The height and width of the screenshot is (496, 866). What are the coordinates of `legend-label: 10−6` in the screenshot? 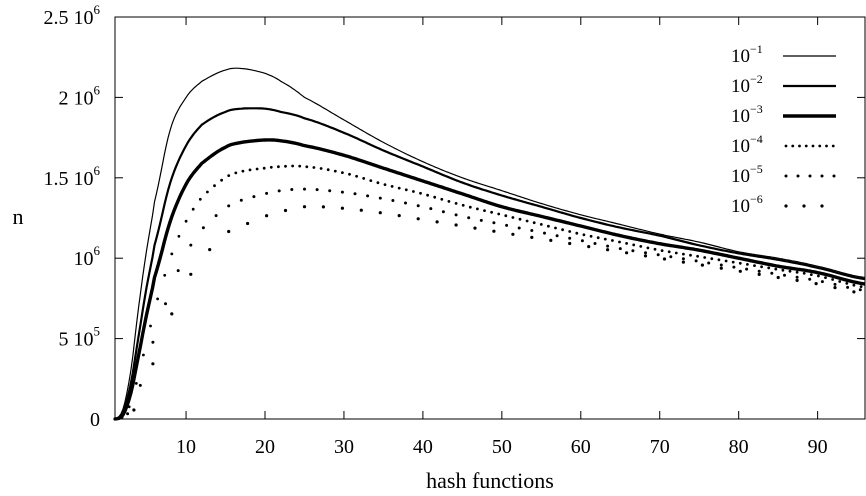 It's located at (747, 204).